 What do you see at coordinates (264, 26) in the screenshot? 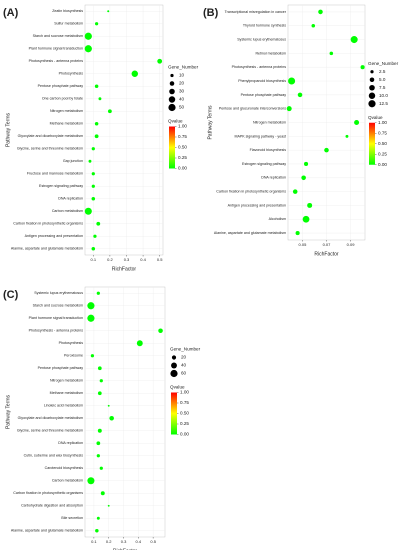
I see `y-tick-label: Thyroid hormone synthesis` at bounding box center [264, 26].